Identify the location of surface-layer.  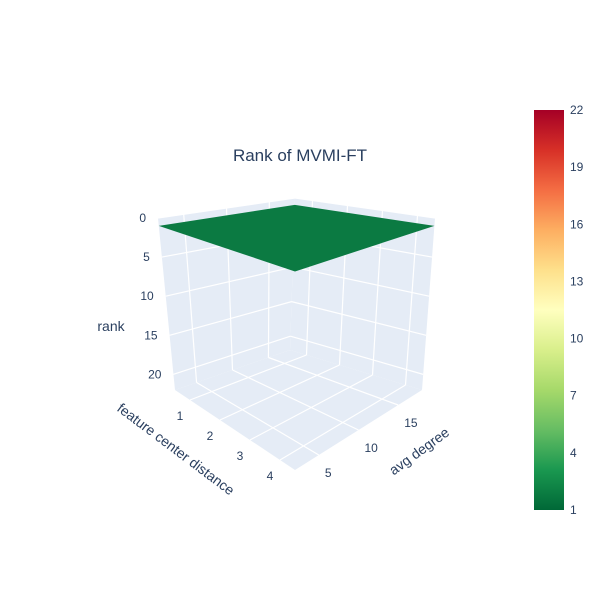
(296, 238).